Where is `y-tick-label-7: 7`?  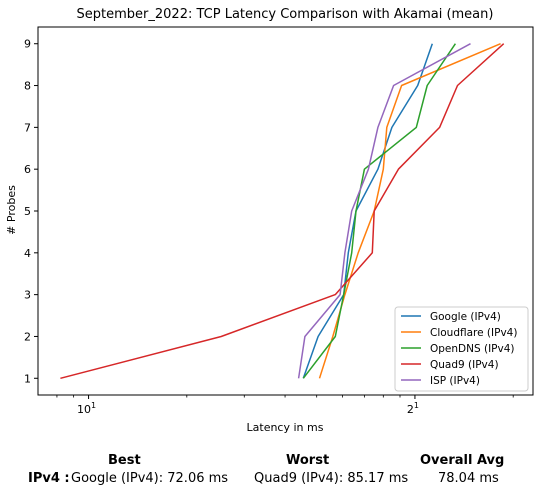
y-tick-label-7: 7 is located at coordinates (27, 127).